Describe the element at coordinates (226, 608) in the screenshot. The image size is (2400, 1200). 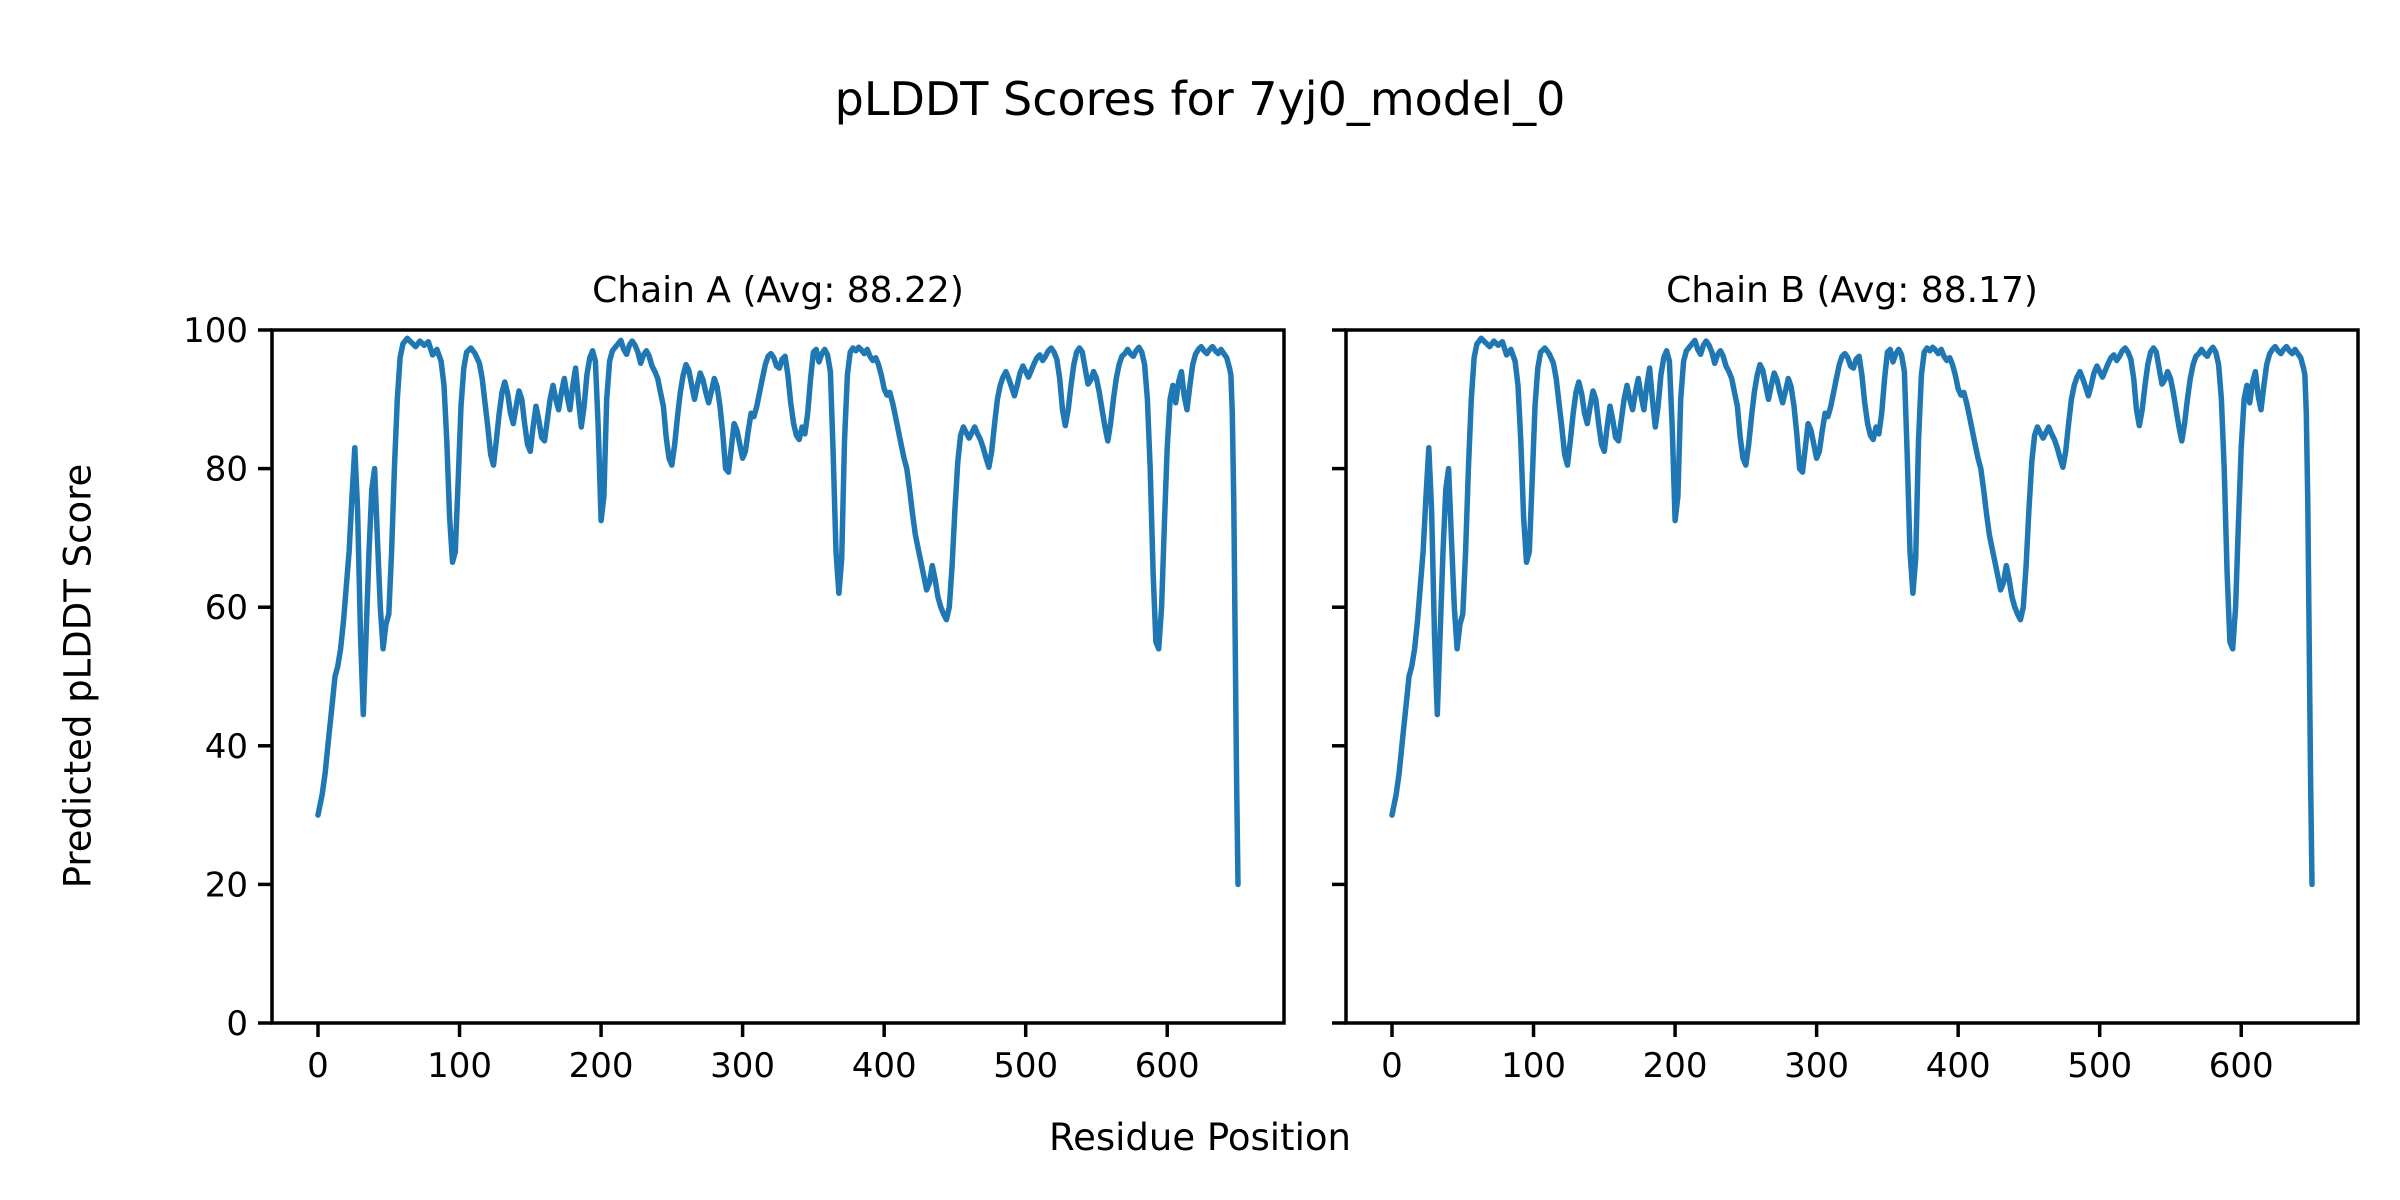
I see `y-tick-label: 60` at that location.